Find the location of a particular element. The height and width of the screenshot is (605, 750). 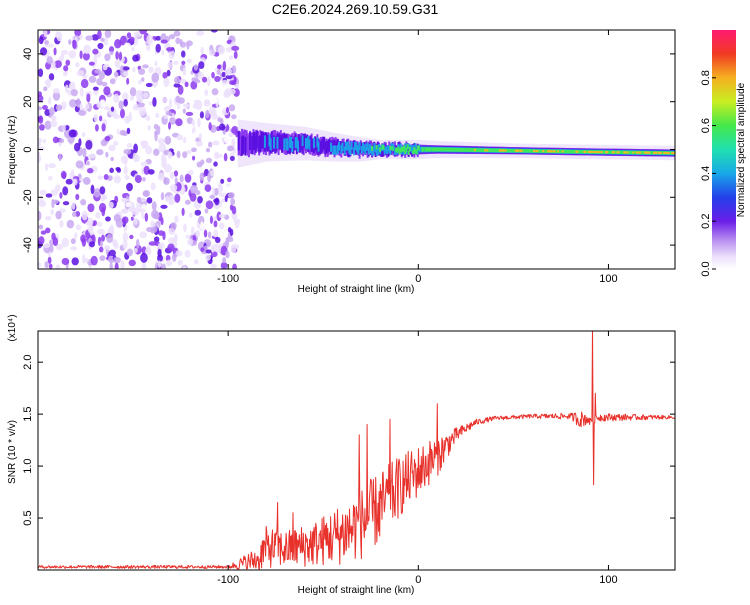

x-tick-label: 0 is located at coordinates (418, 580).